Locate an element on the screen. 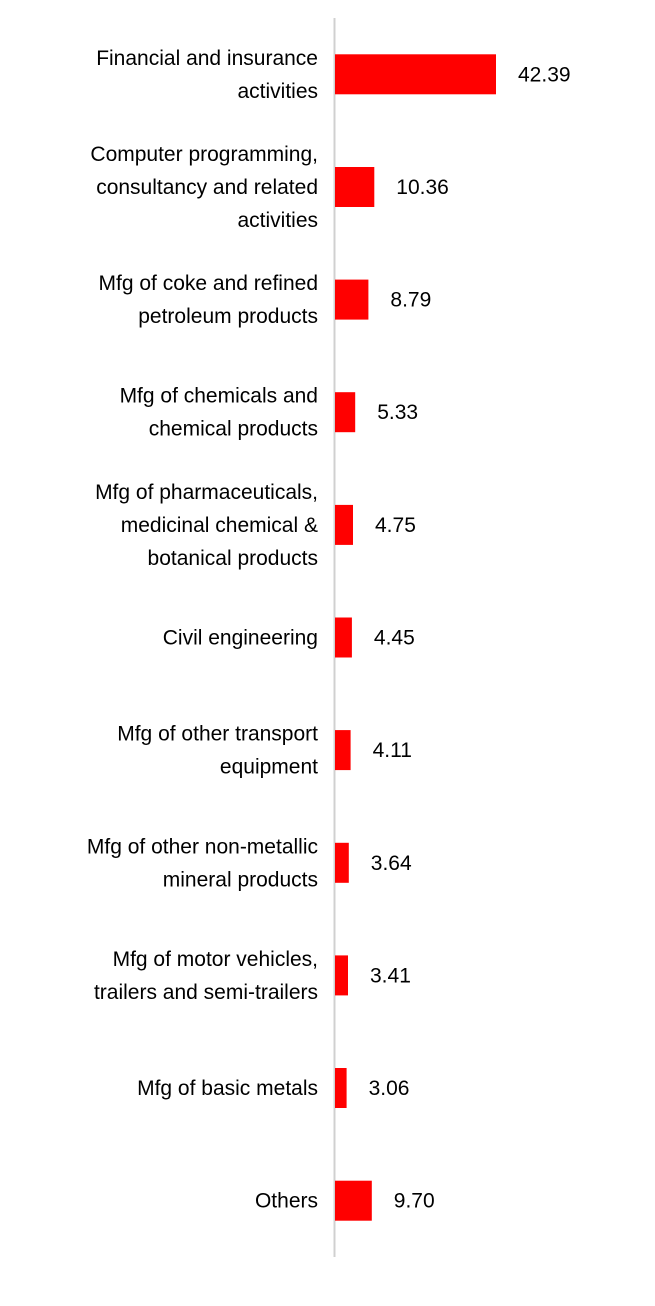  bar-group: 3.06 Mfg of basic metals is located at coordinates (273, 1088).